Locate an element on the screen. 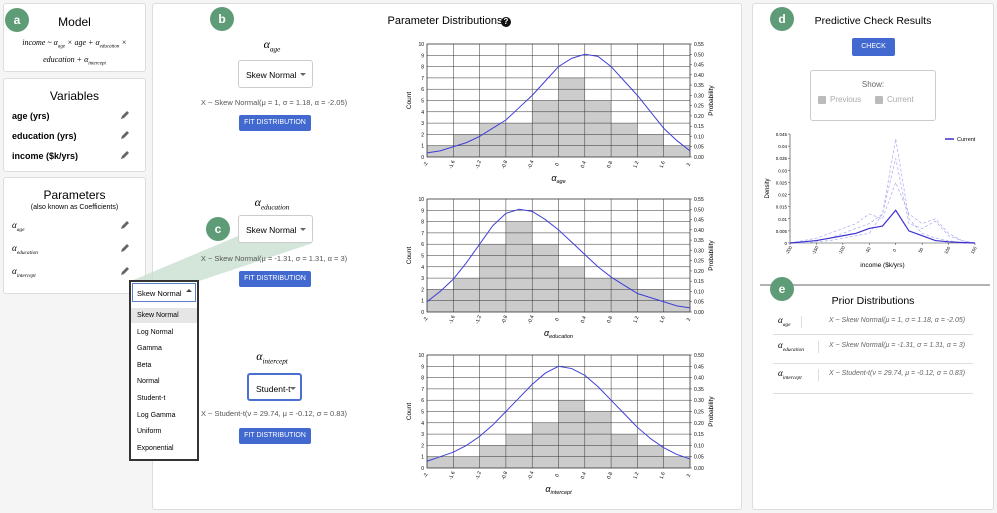 The width and height of the screenshot is (997, 513). dropdown-option: Log Normal is located at coordinates (155, 332).